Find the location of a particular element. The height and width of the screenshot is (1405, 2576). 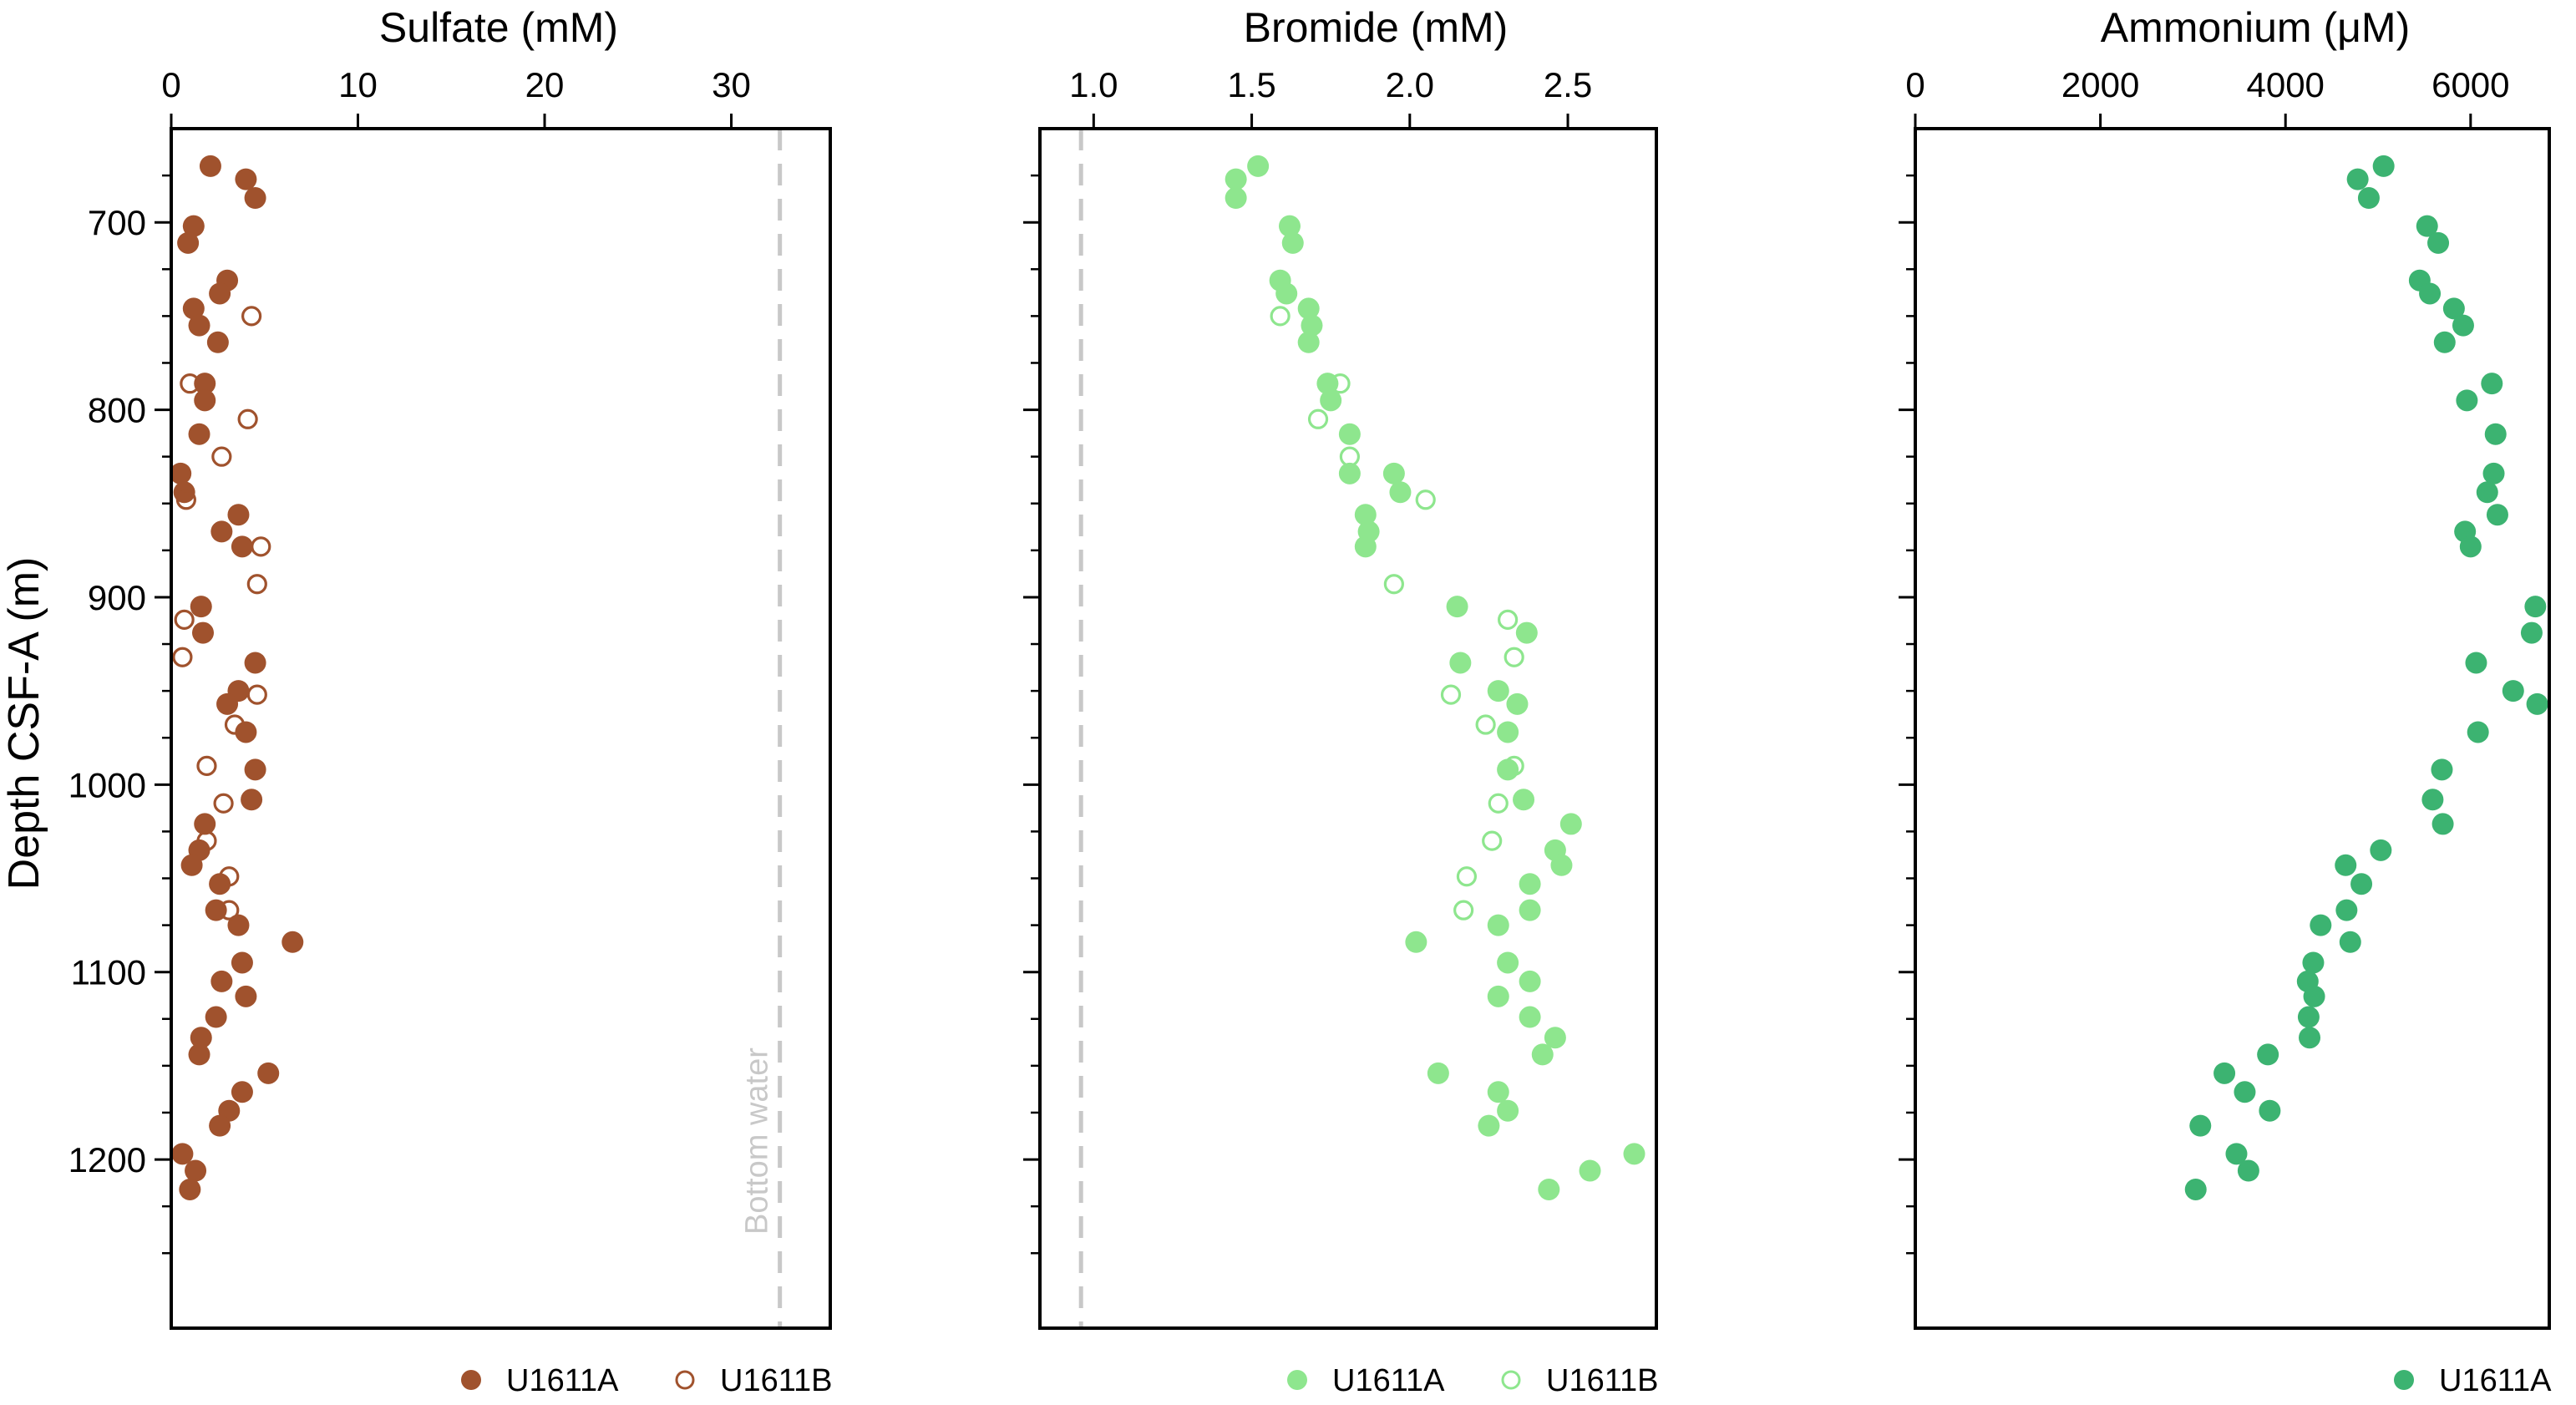

ammonium-x-tick-label: 4000 is located at coordinates (2285, 84).